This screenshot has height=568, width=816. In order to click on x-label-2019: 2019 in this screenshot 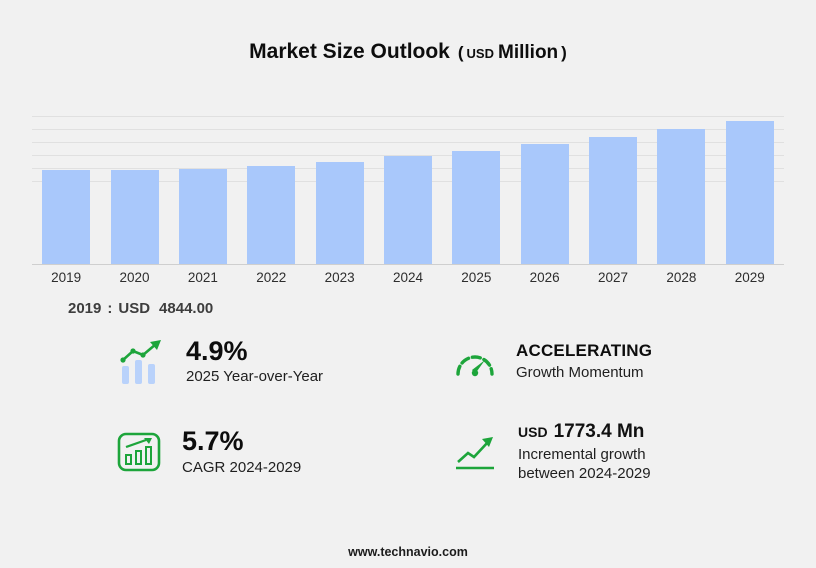, I will do `click(66, 277)`.